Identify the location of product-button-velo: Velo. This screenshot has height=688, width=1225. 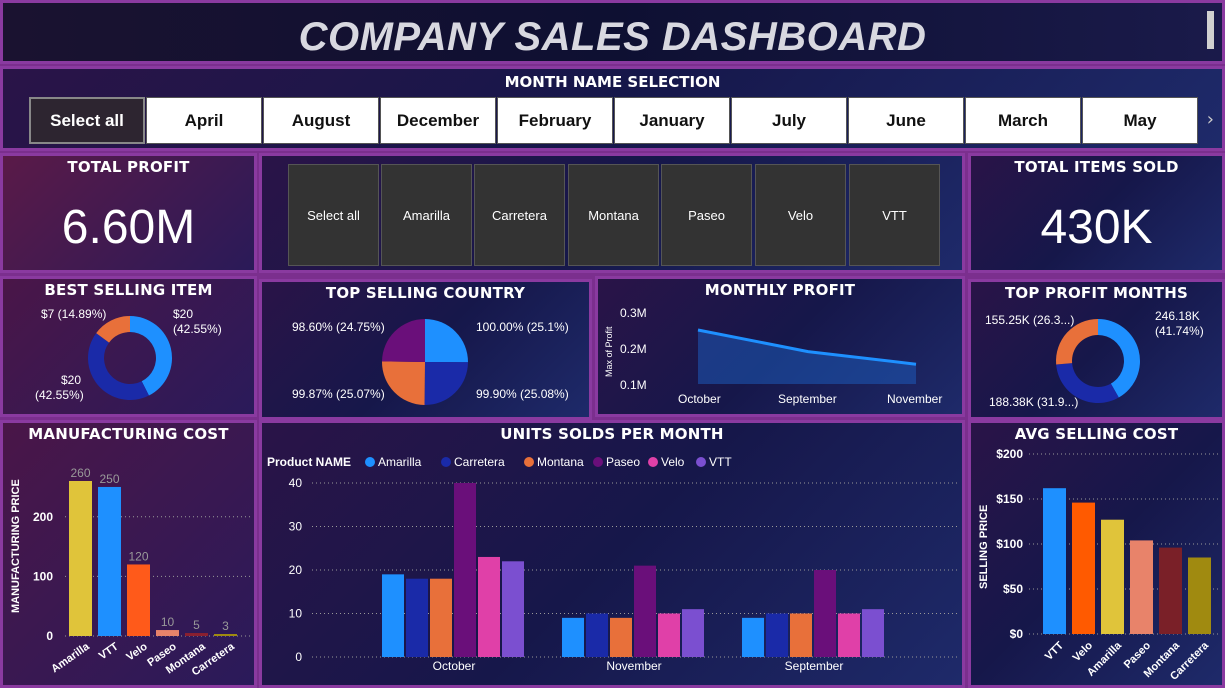
(800, 215).